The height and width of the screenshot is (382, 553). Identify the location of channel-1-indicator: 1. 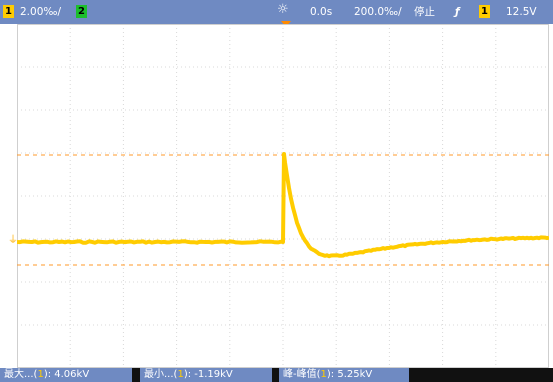
(8, 11).